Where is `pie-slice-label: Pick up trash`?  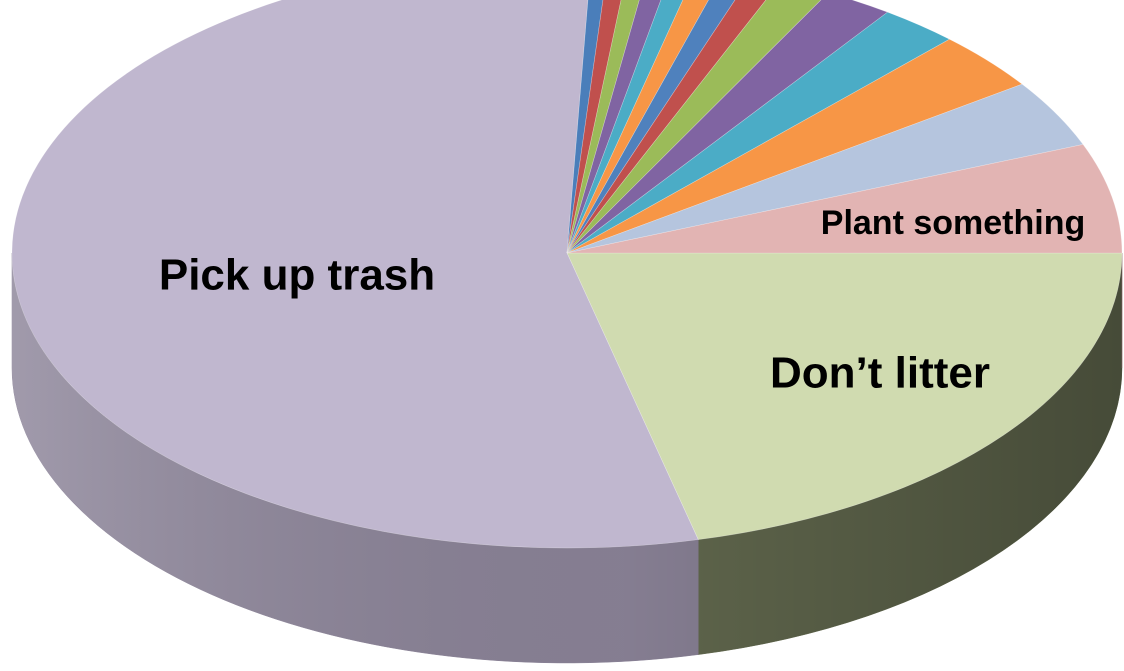
pie-slice-label: Pick up trash is located at coordinates (297, 275).